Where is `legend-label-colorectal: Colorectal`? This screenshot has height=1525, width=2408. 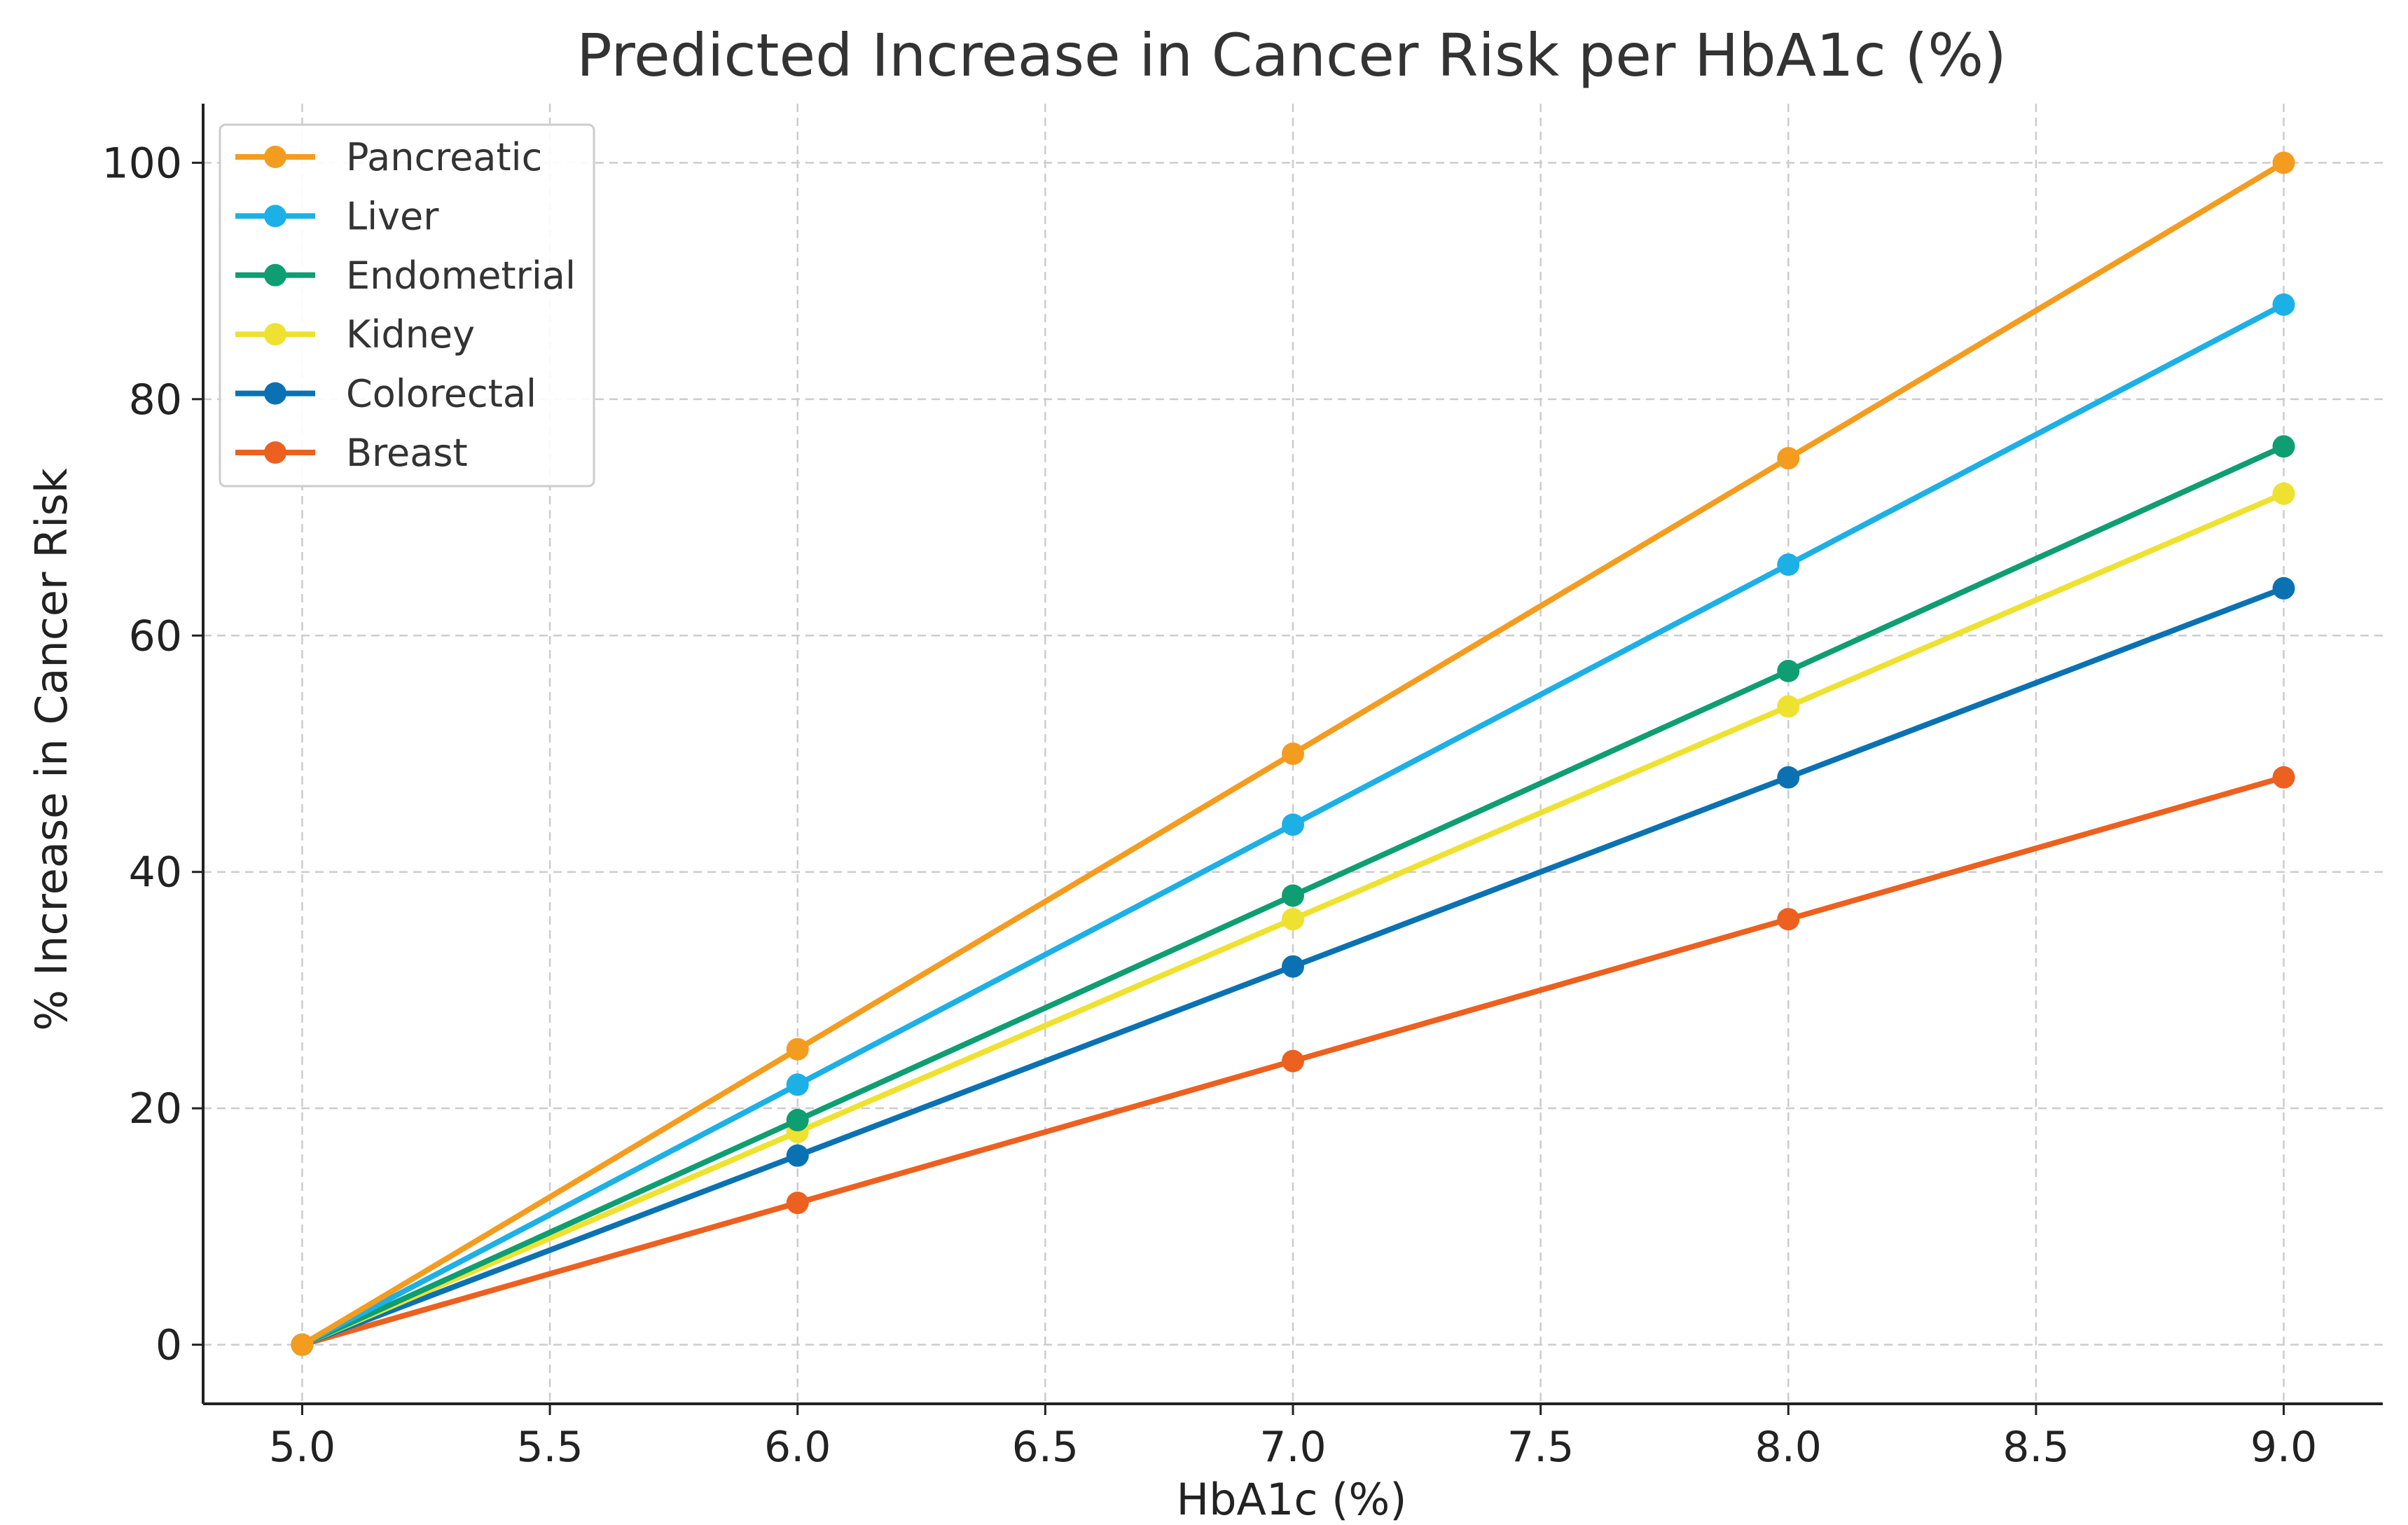 legend-label-colorectal: Colorectal is located at coordinates (441, 394).